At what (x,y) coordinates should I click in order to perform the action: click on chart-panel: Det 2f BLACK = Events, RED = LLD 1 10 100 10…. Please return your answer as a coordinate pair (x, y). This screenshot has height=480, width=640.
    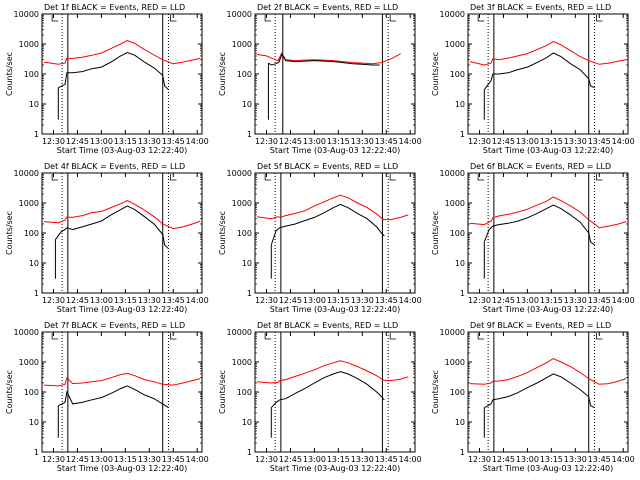
    Looking at the image, I should click on (320, 79).